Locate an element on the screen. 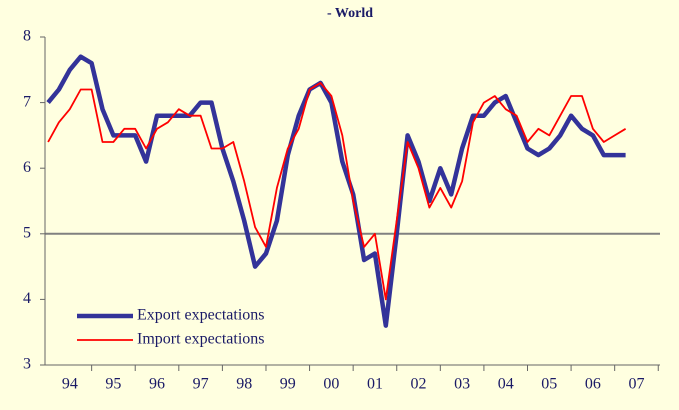 This screenshot has width=679, height=410. y-tick-label: 3 is located at coordinates (27, 364).